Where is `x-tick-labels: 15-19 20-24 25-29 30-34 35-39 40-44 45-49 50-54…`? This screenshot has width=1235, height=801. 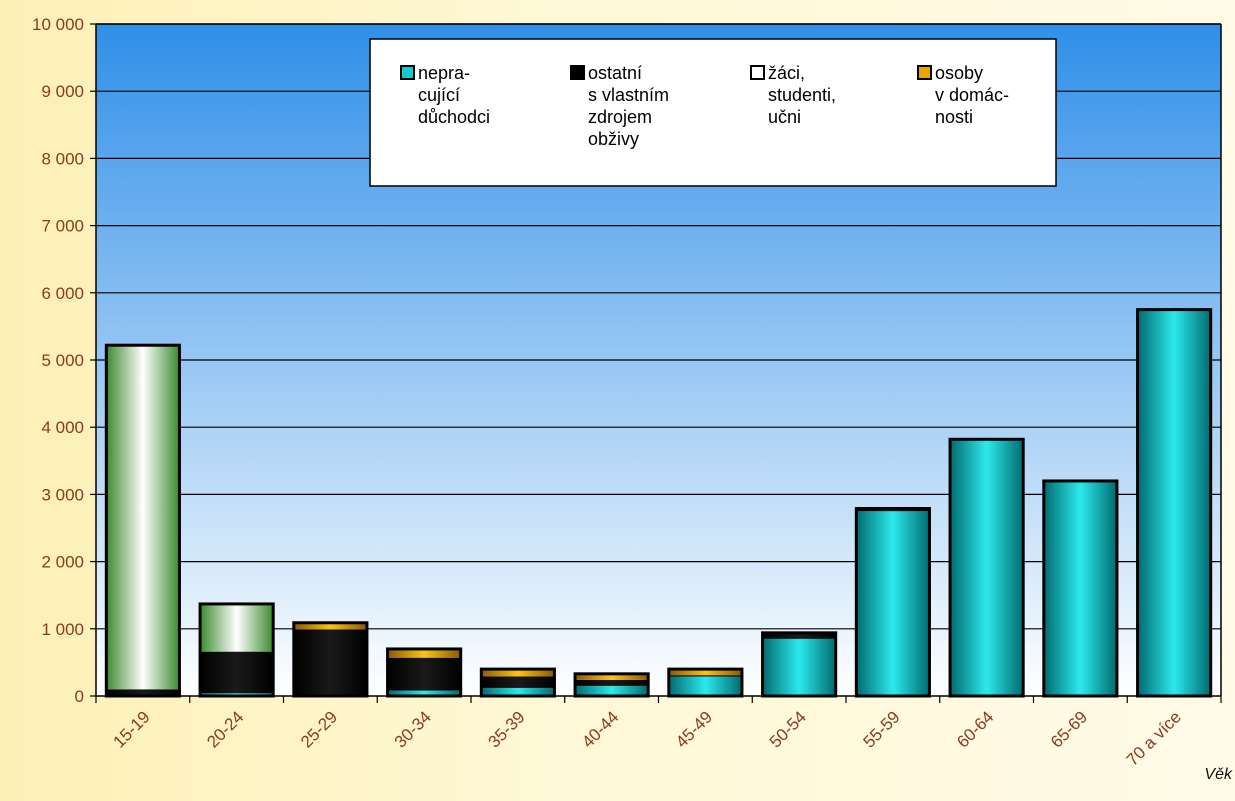
x-tick-labels: 15-19 20-24 25-29 30-34 35-39 40-44 45-49 50-54… is located at coordinates (647, 738).